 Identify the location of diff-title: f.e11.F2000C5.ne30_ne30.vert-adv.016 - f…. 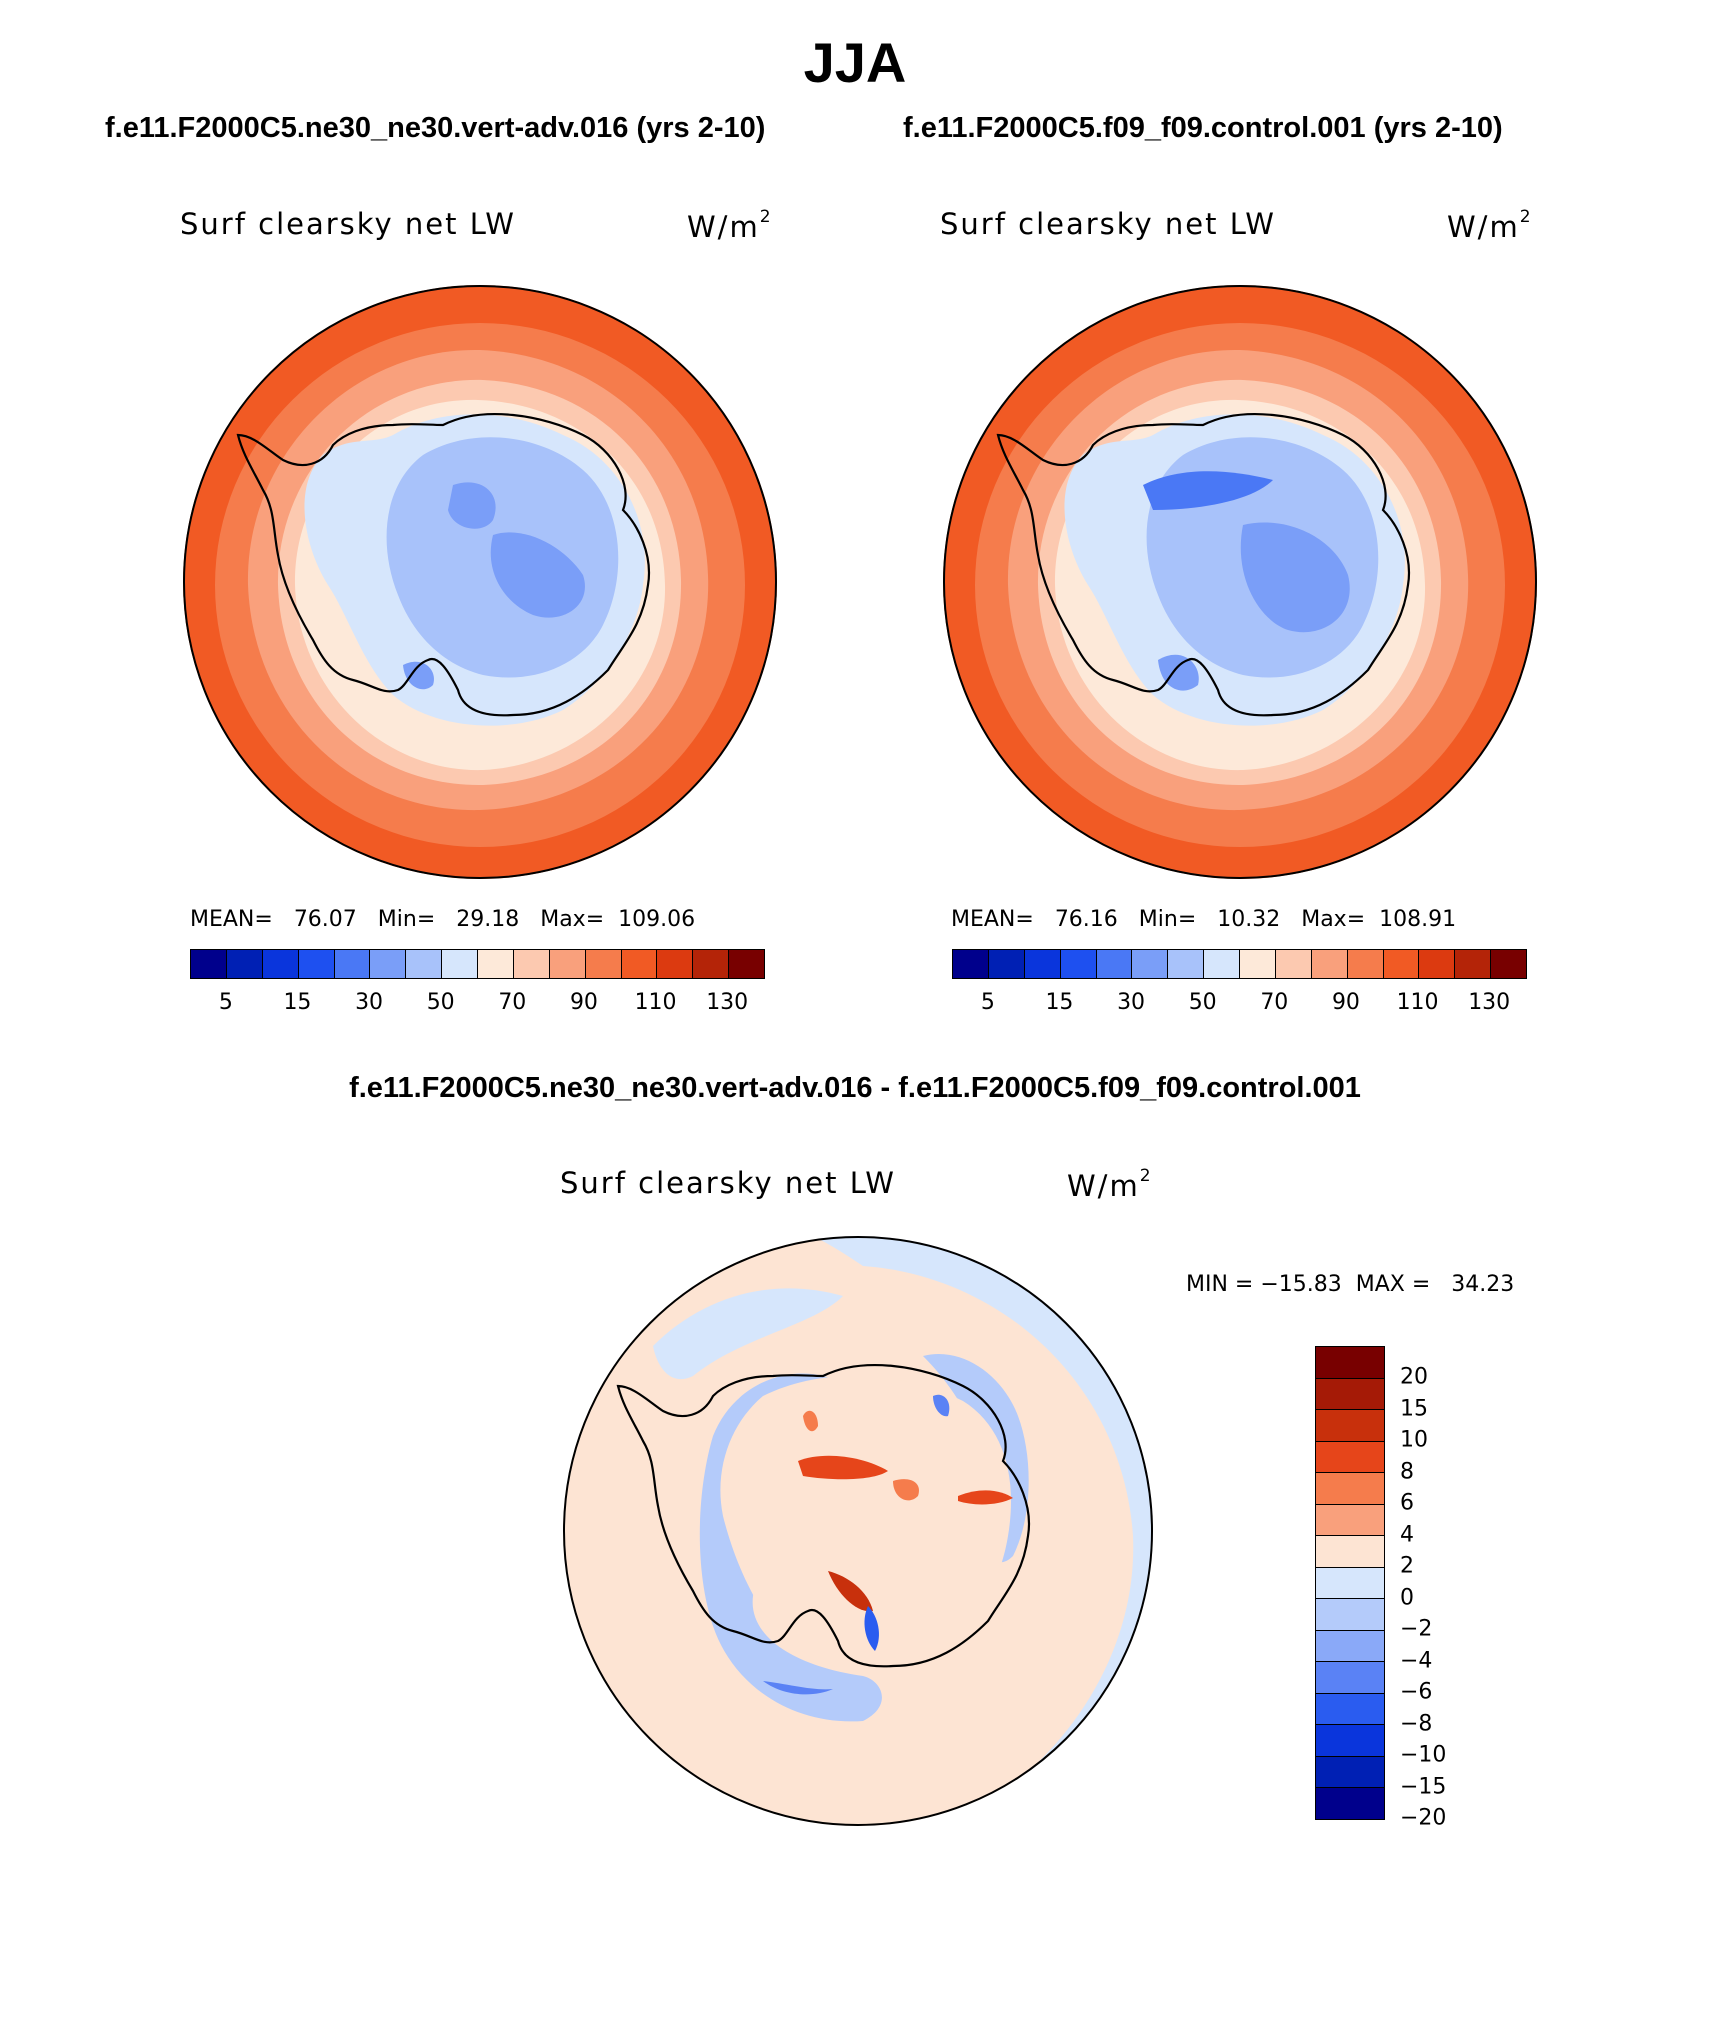
(855, 1088).